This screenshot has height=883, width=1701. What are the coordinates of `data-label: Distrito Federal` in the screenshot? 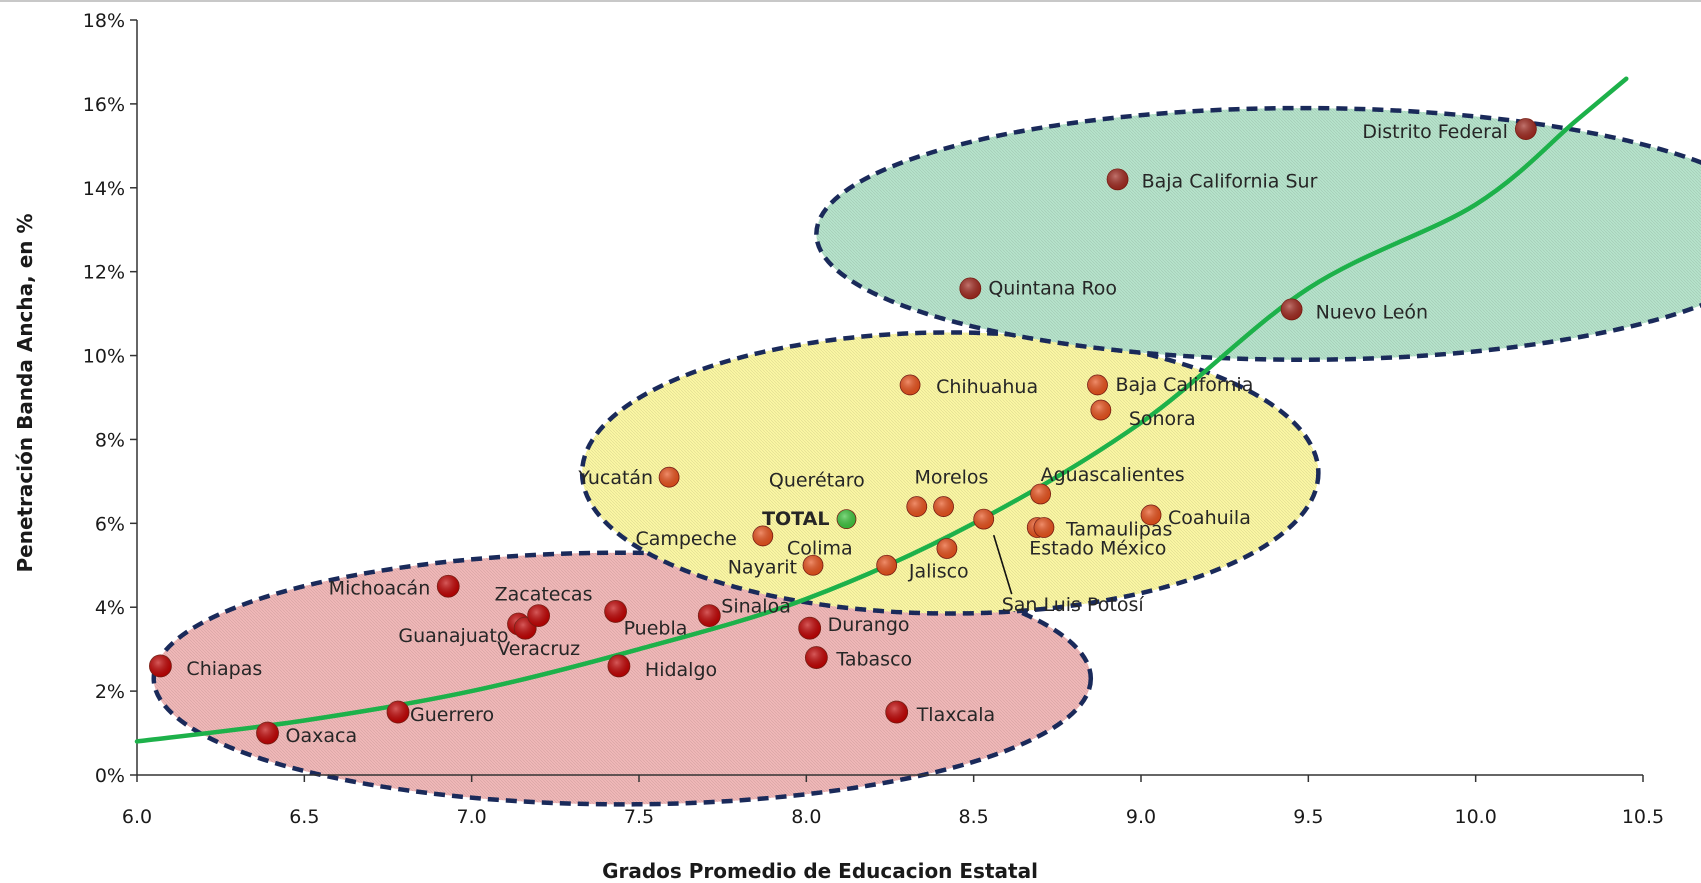 It's located at (1435, 132).